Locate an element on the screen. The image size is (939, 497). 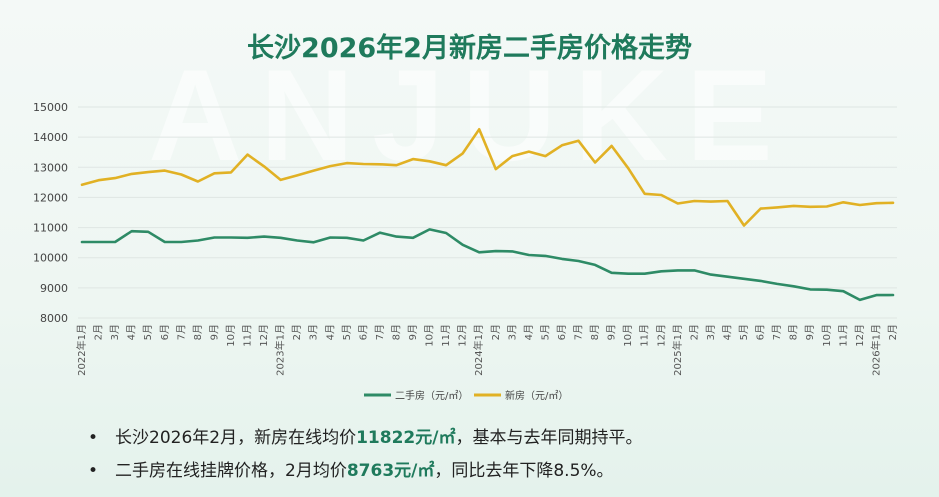
bullet-item-second-hand: • 二手房在线挂牌价格，2月均价8763元/㎡，同比去年下降8.5%。 is located at coordinates (365, 471).